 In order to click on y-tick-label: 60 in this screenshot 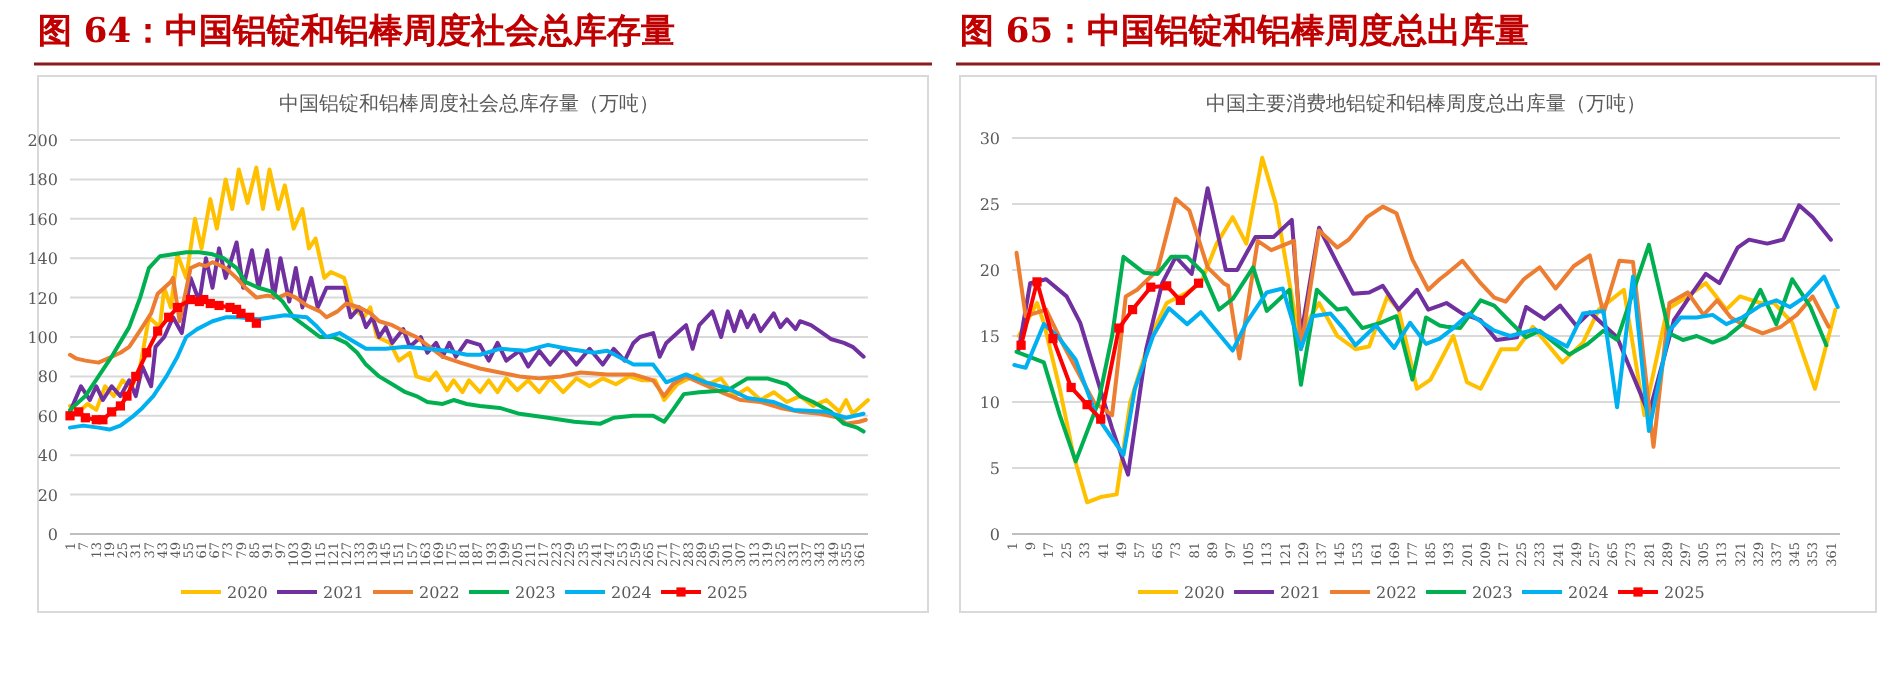, I will do `click(47, 416)`.